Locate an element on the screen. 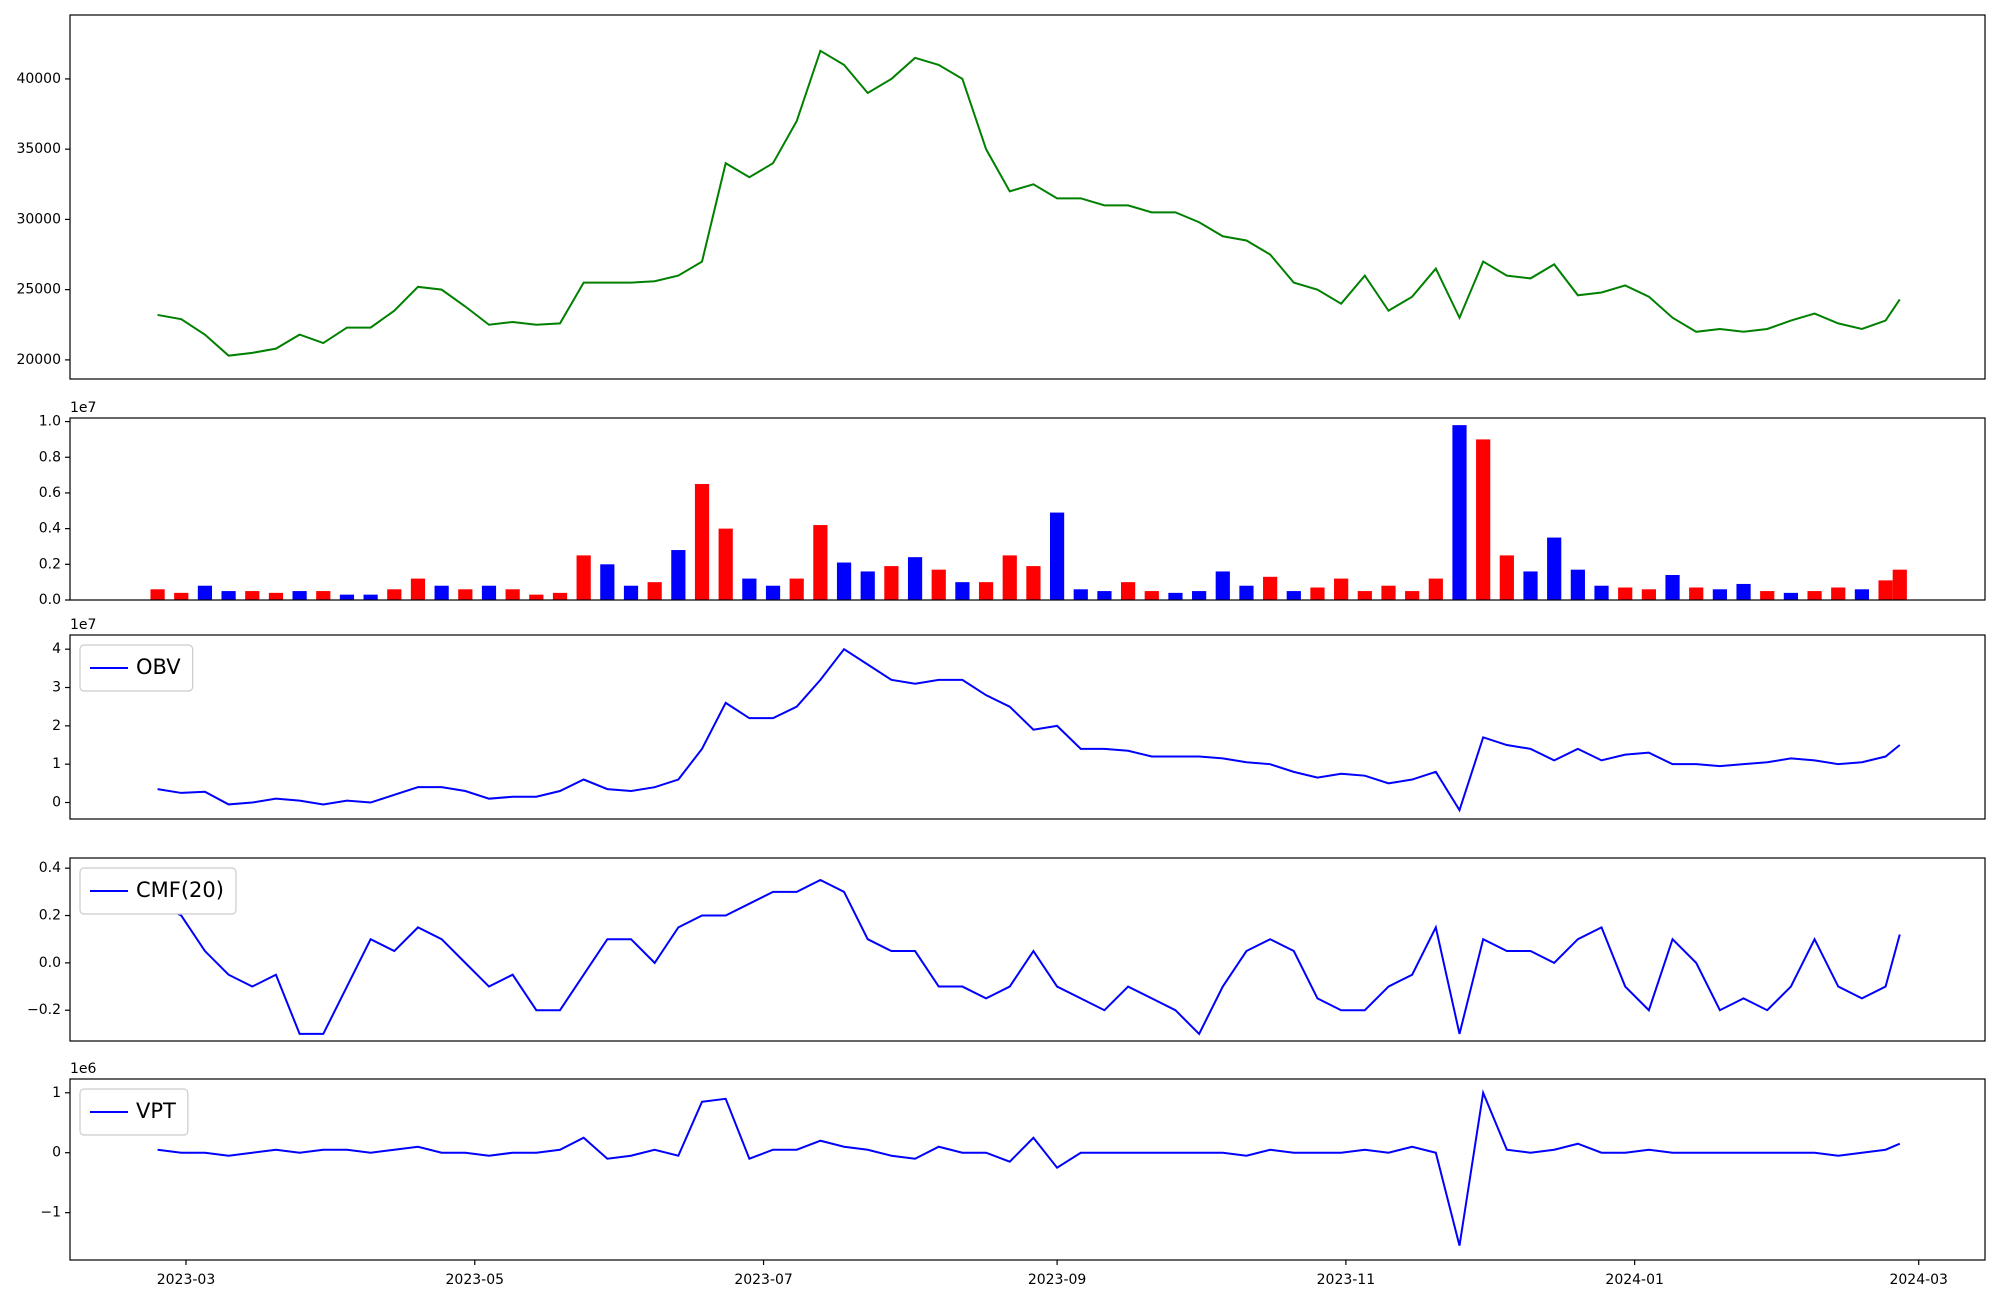  x-tick-label: 2024-01 is located at coordinates (1634, 1280).